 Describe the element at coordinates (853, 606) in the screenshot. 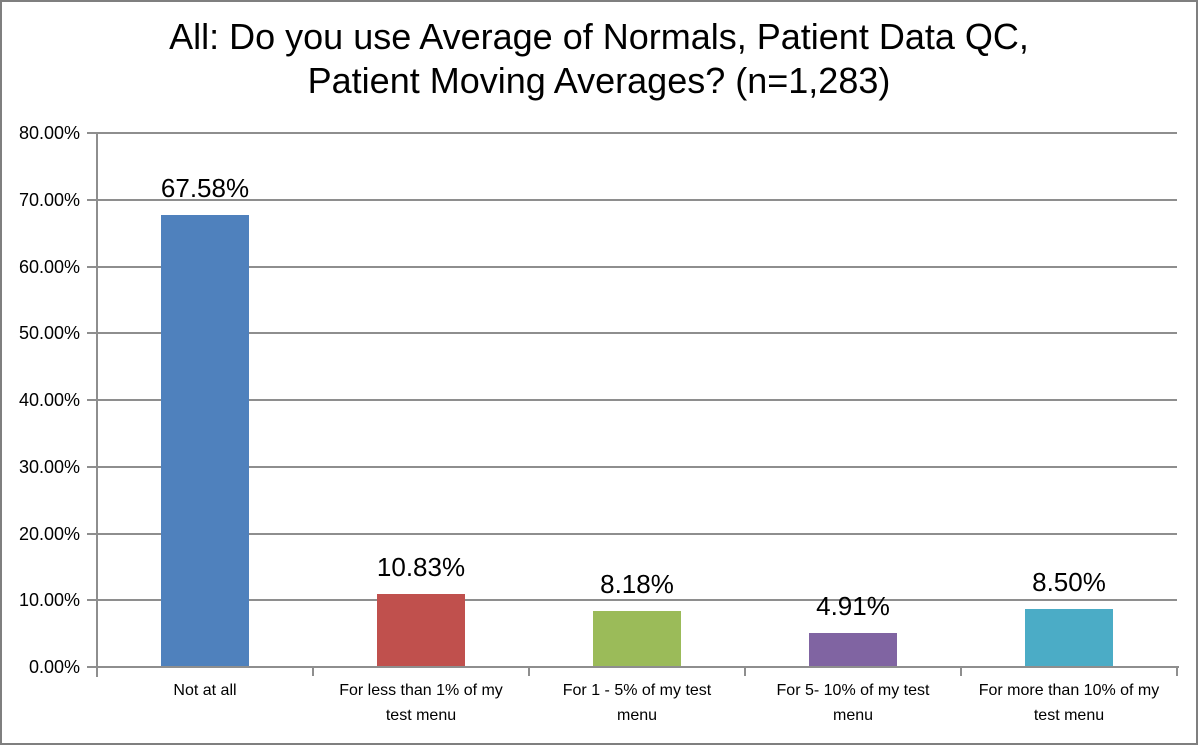

I see `bar-value-label: 4.91%` at that location.